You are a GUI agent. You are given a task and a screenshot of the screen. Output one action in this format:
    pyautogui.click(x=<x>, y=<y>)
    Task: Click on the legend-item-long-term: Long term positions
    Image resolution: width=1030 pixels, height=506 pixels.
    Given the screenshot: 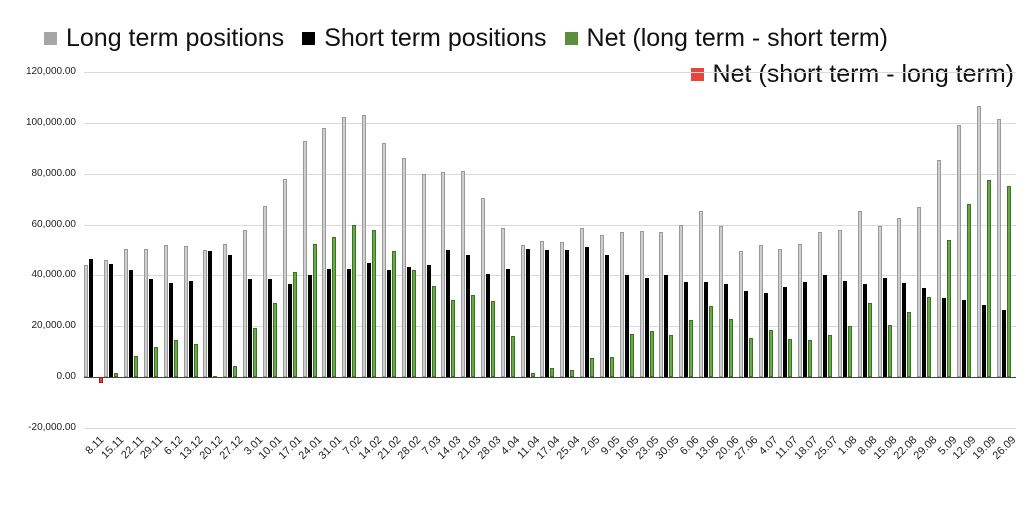 What is the action you would take?
    pyautogui.click(x=164, y=38)
    